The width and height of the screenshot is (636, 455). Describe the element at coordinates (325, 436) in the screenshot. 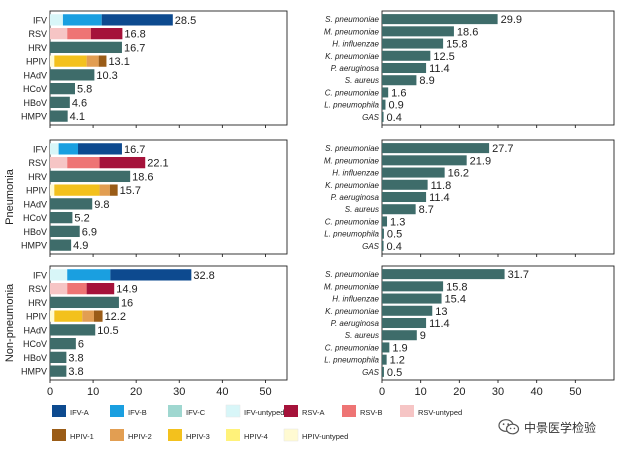

I see `legend-label: HPIV-untyped` at that location.